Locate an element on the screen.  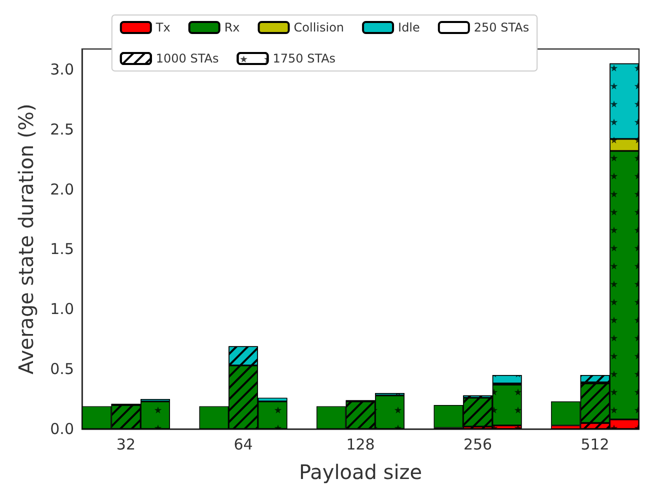
x-tick-label: 512 is located at coordinates (595, 445).